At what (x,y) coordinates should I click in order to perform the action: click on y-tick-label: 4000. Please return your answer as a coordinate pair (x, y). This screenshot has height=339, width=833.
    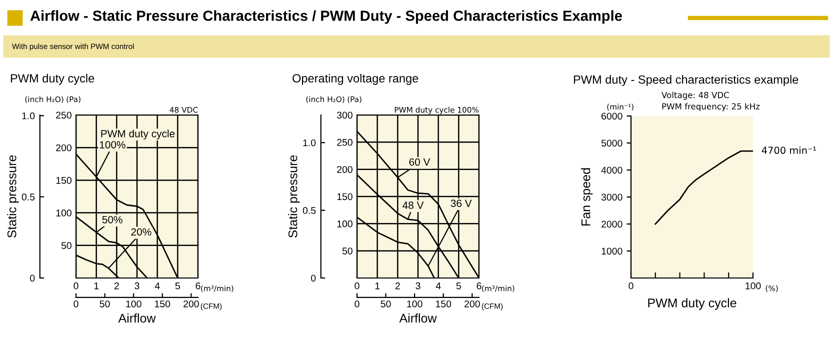
    Looking at the image, I should click on (611, 170).